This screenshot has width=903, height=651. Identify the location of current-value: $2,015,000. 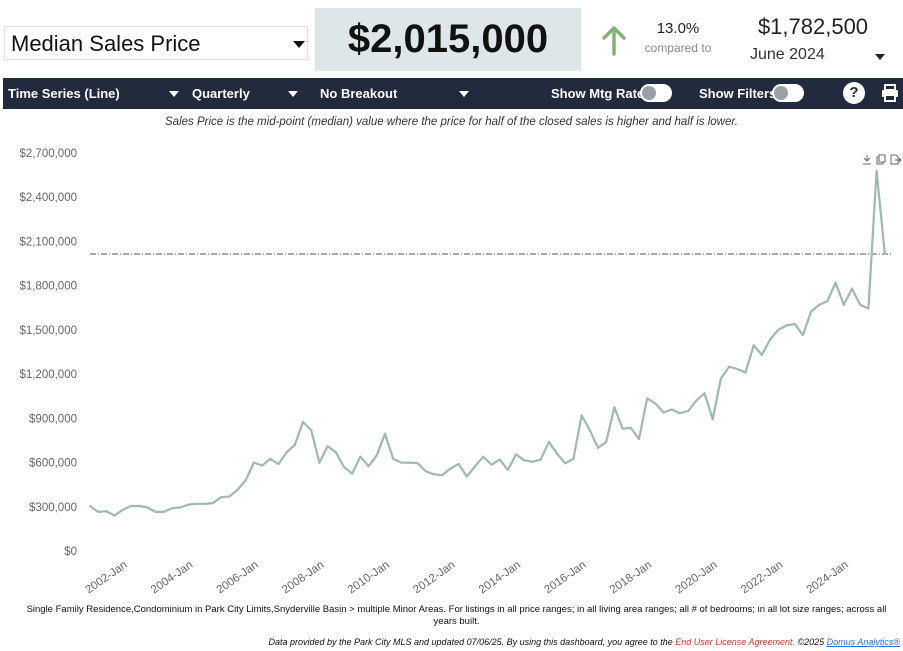
(448, 39).